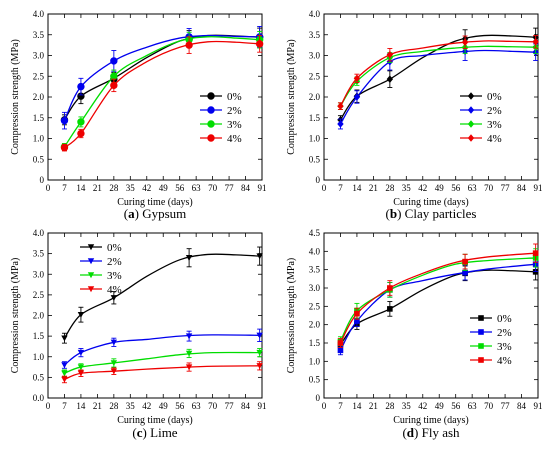  Describe the element at coordinates (315, 159) in the screenshot. I see `y-tick-label: 0.5` at that location.